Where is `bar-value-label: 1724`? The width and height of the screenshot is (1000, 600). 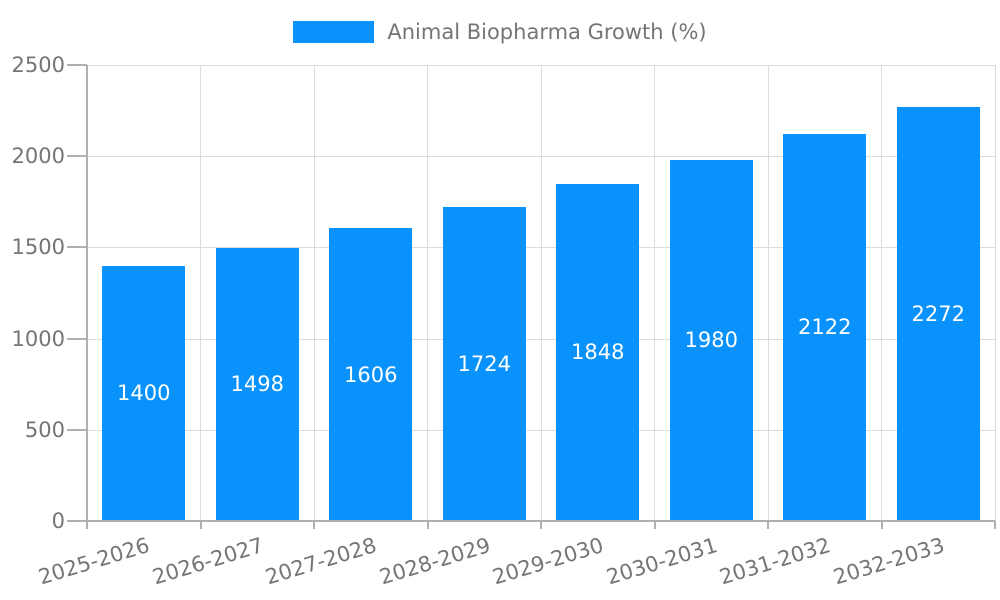 bar-value-label: 1724 is located at coordinates (484, 363).